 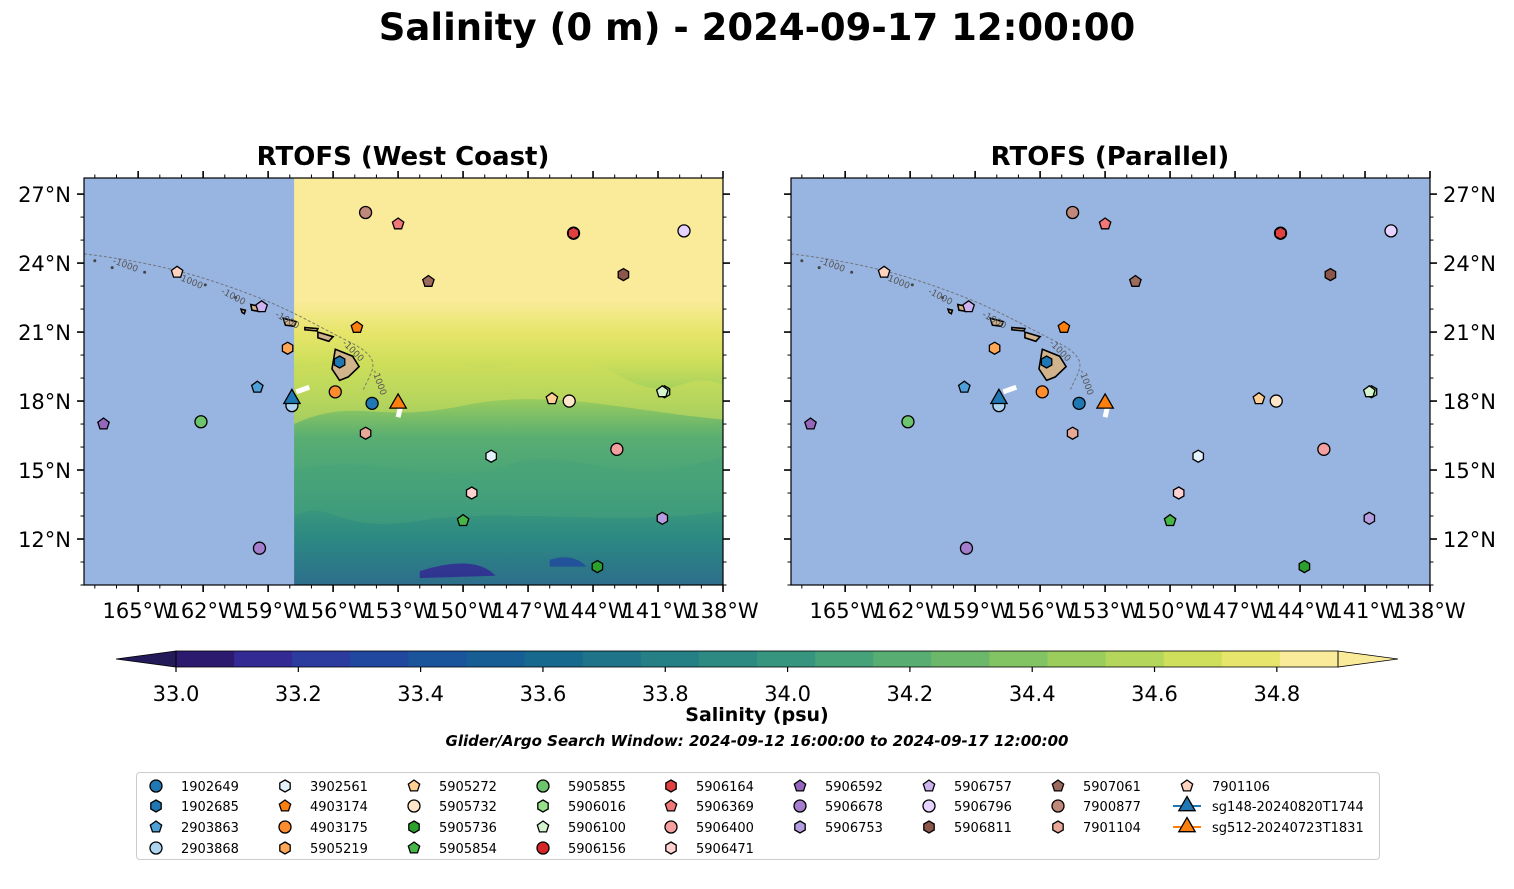 What do you see at coordinates (420, 693) in the screenshot?
I see `colorbar-tick-label: 33.4` at bounding box center [420, 693].